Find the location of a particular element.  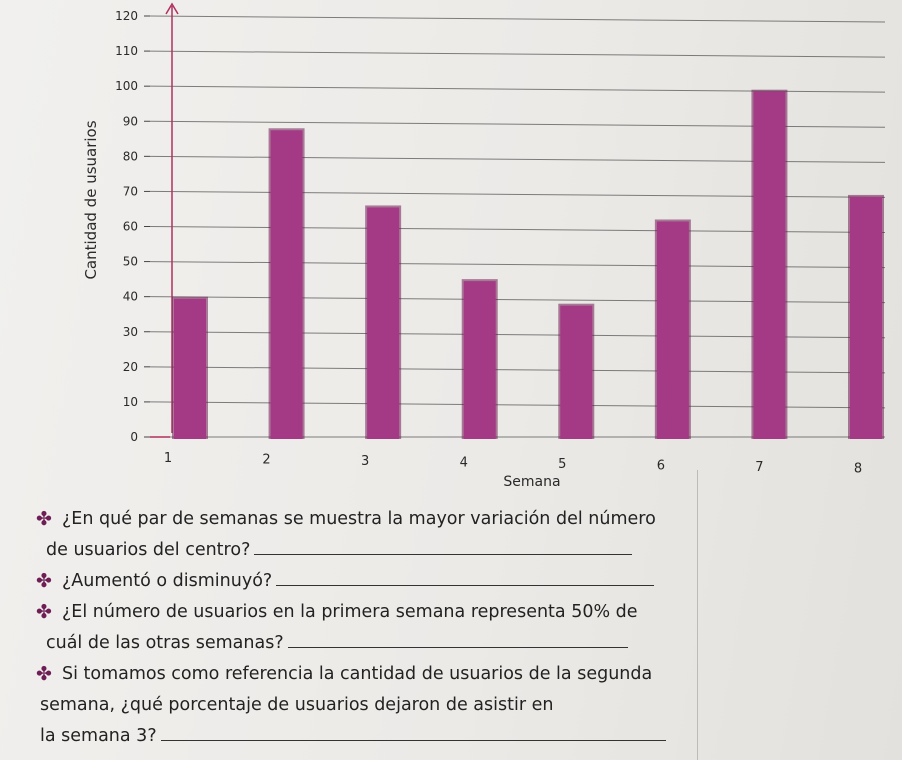

y-tick-label: 20 is located at coordinates (130, 367).